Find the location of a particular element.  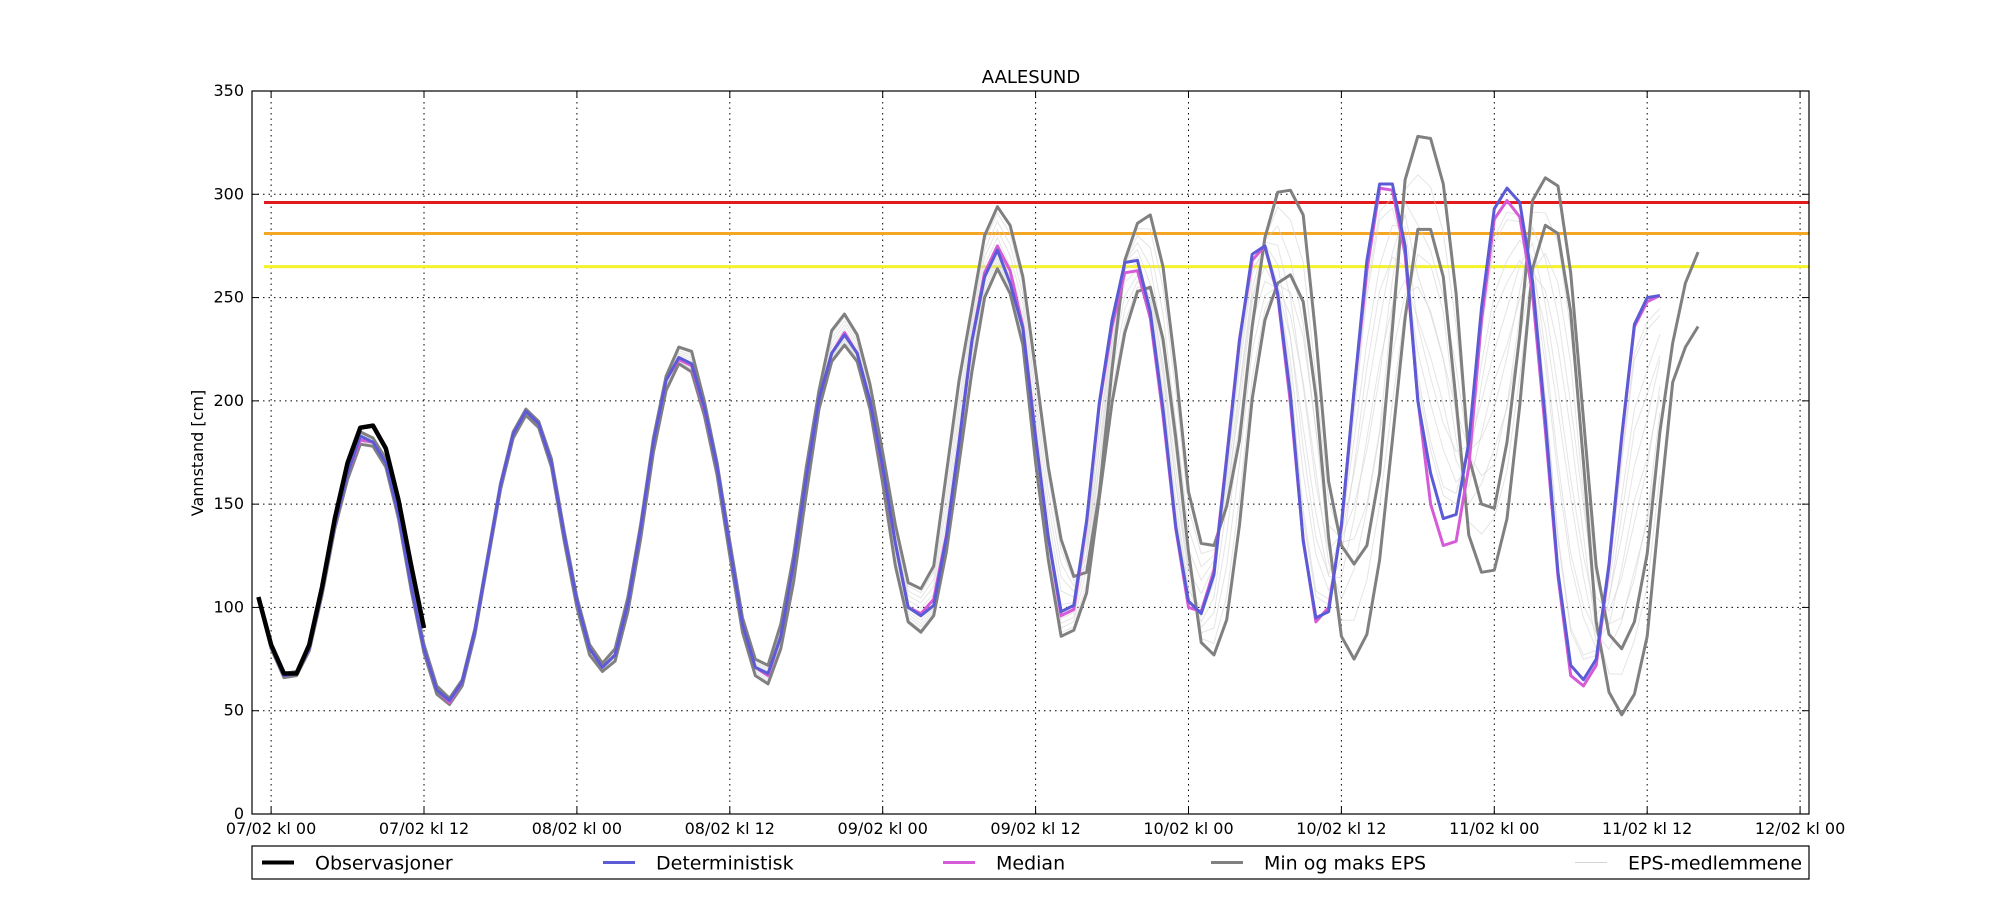

x-tick-label: 08/02 kl 12 is located at coordinates (730, 828).